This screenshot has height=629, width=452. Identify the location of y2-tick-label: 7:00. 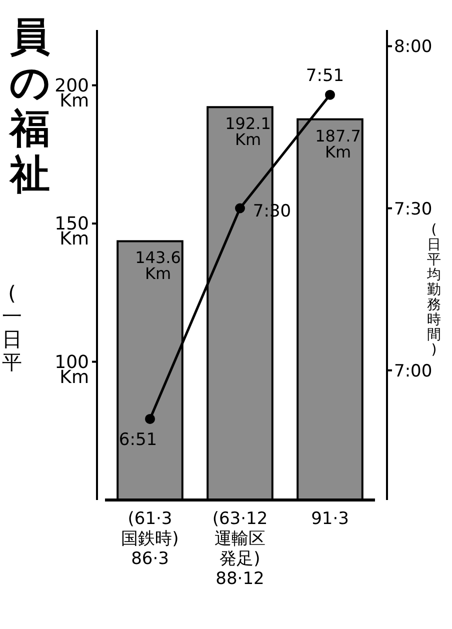
(413, 371).